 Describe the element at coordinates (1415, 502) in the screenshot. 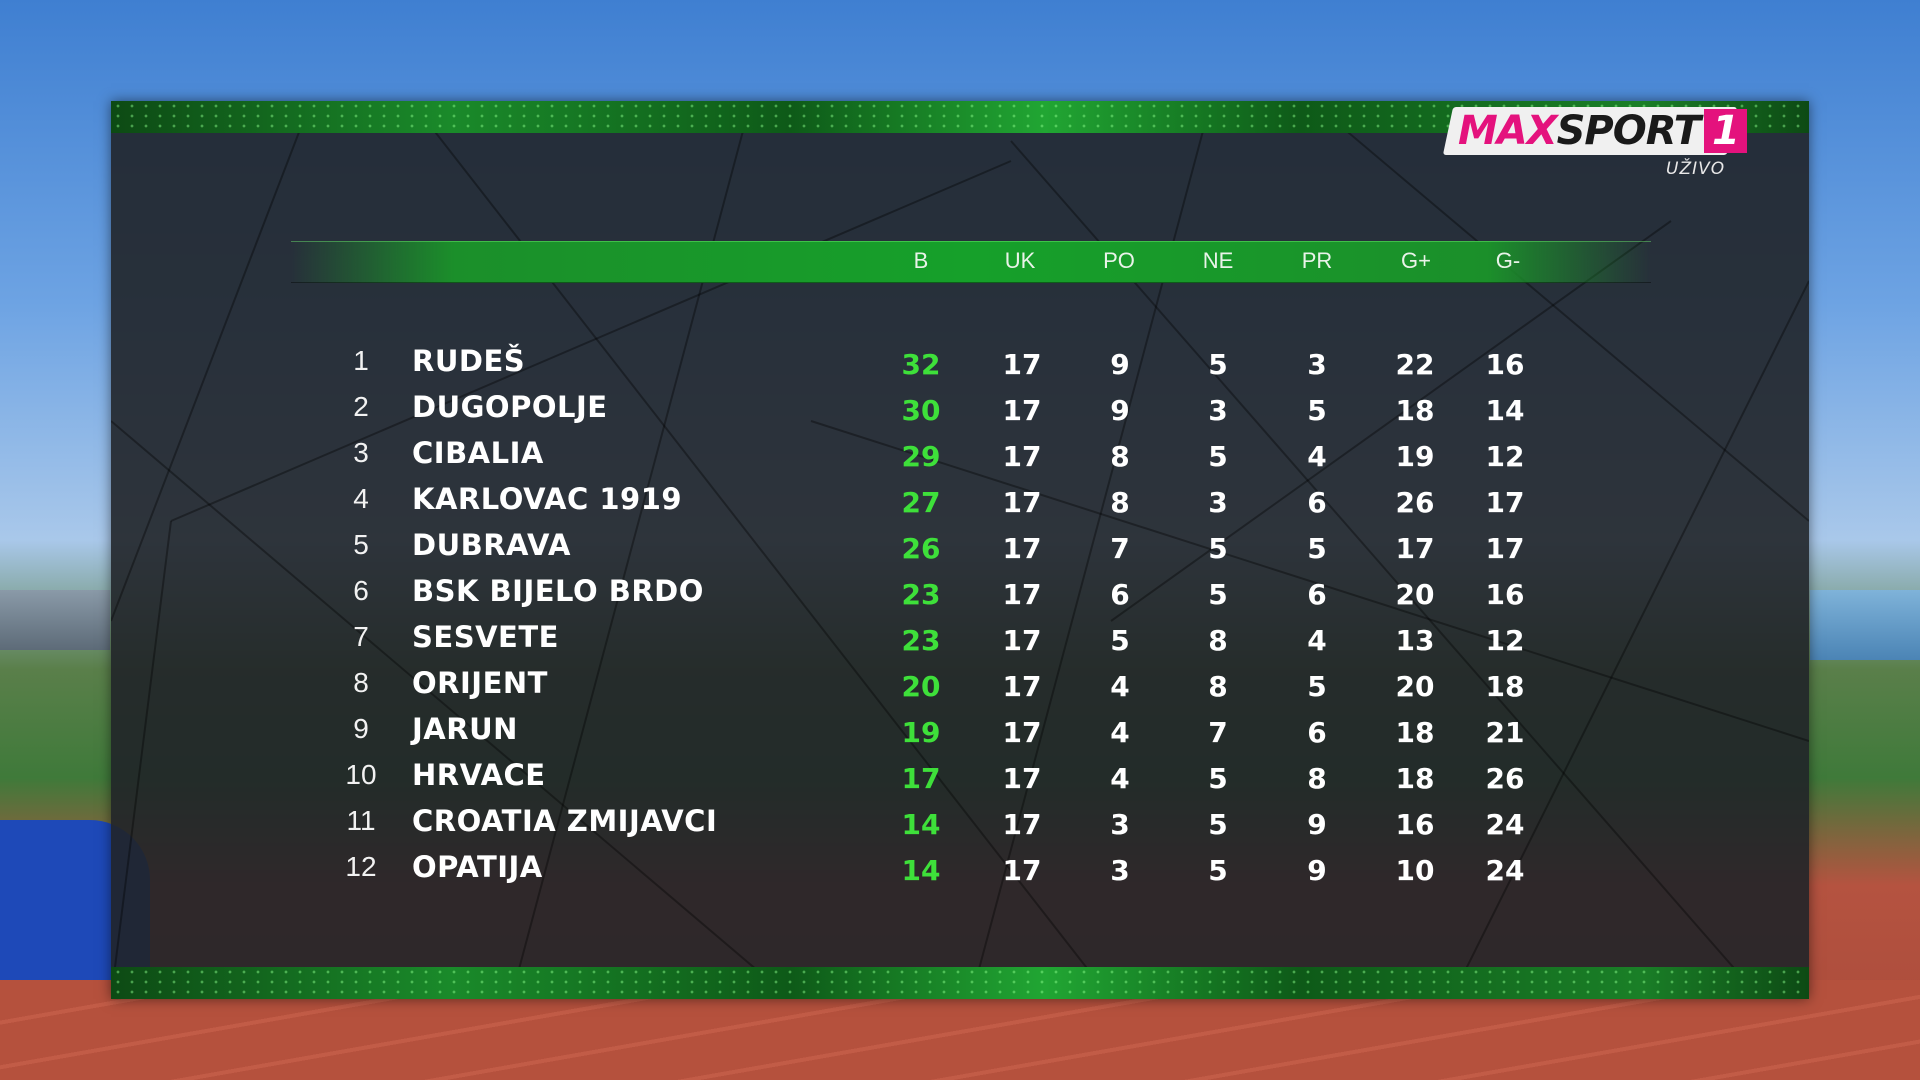

I see `stat-goals-for: 26` at that location.